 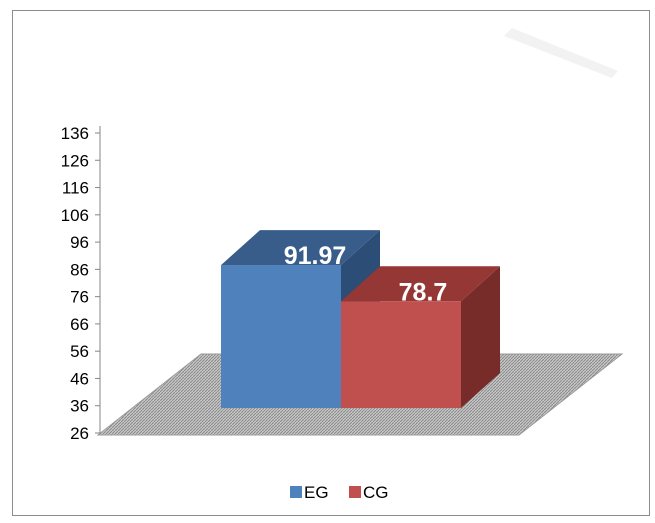 What do you see at coordinates (296, 492) in the screenshot?
I see `legend-swatch-eg` at bounding box center [296, 492].